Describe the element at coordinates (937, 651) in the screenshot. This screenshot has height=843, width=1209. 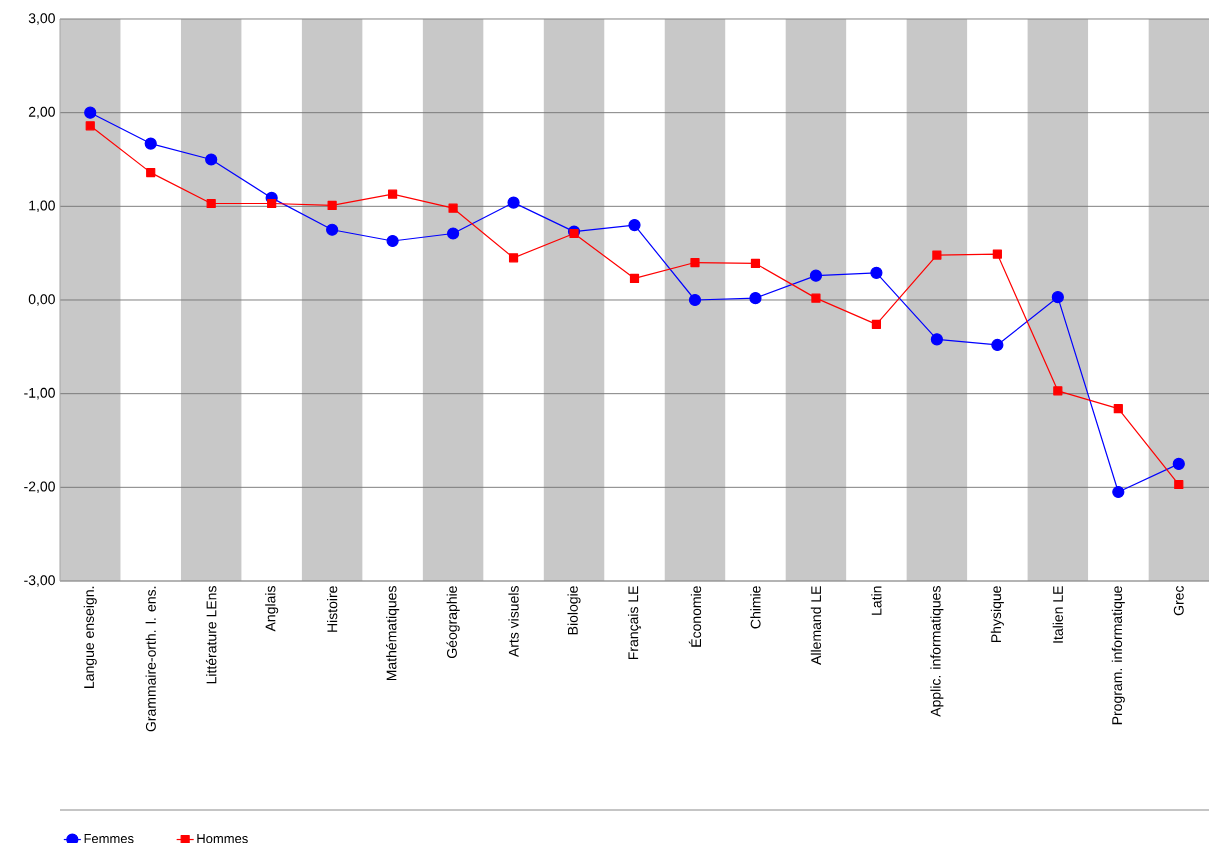
I see `x-tick-label: Applic. informatiques` at that location.